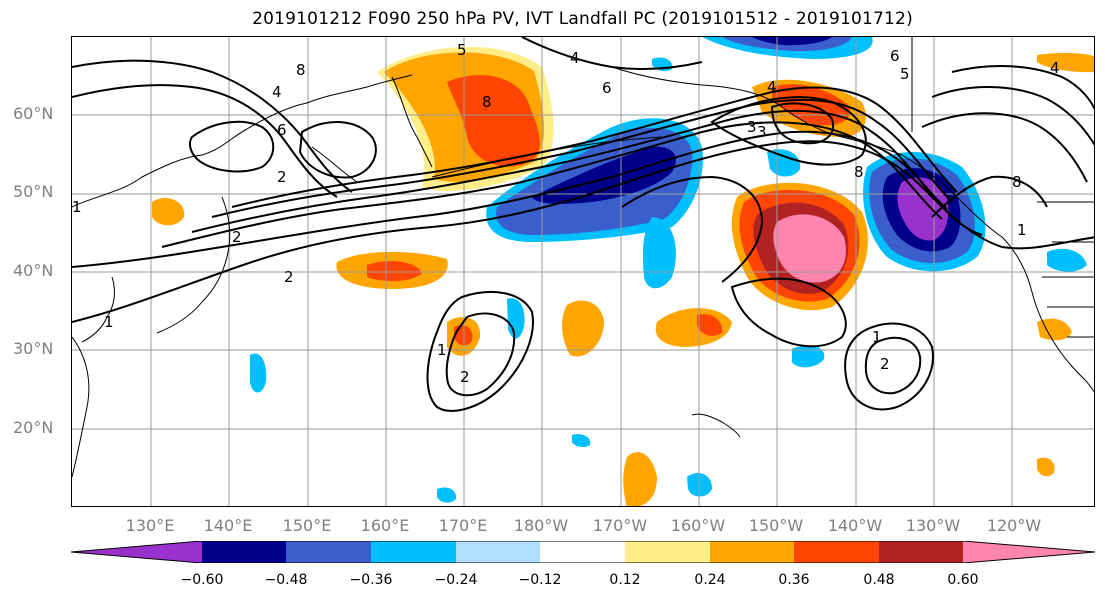  I want to click on lon-label: 130°E, so click(150, 525).